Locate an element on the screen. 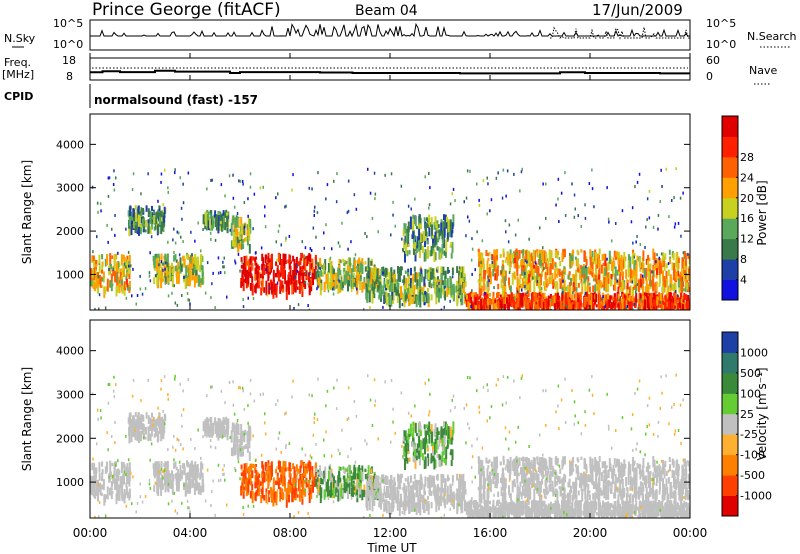 Image resolution: width=800 pixels, height=554 pixels. frequency-trace is located at coordinates (390, 72).